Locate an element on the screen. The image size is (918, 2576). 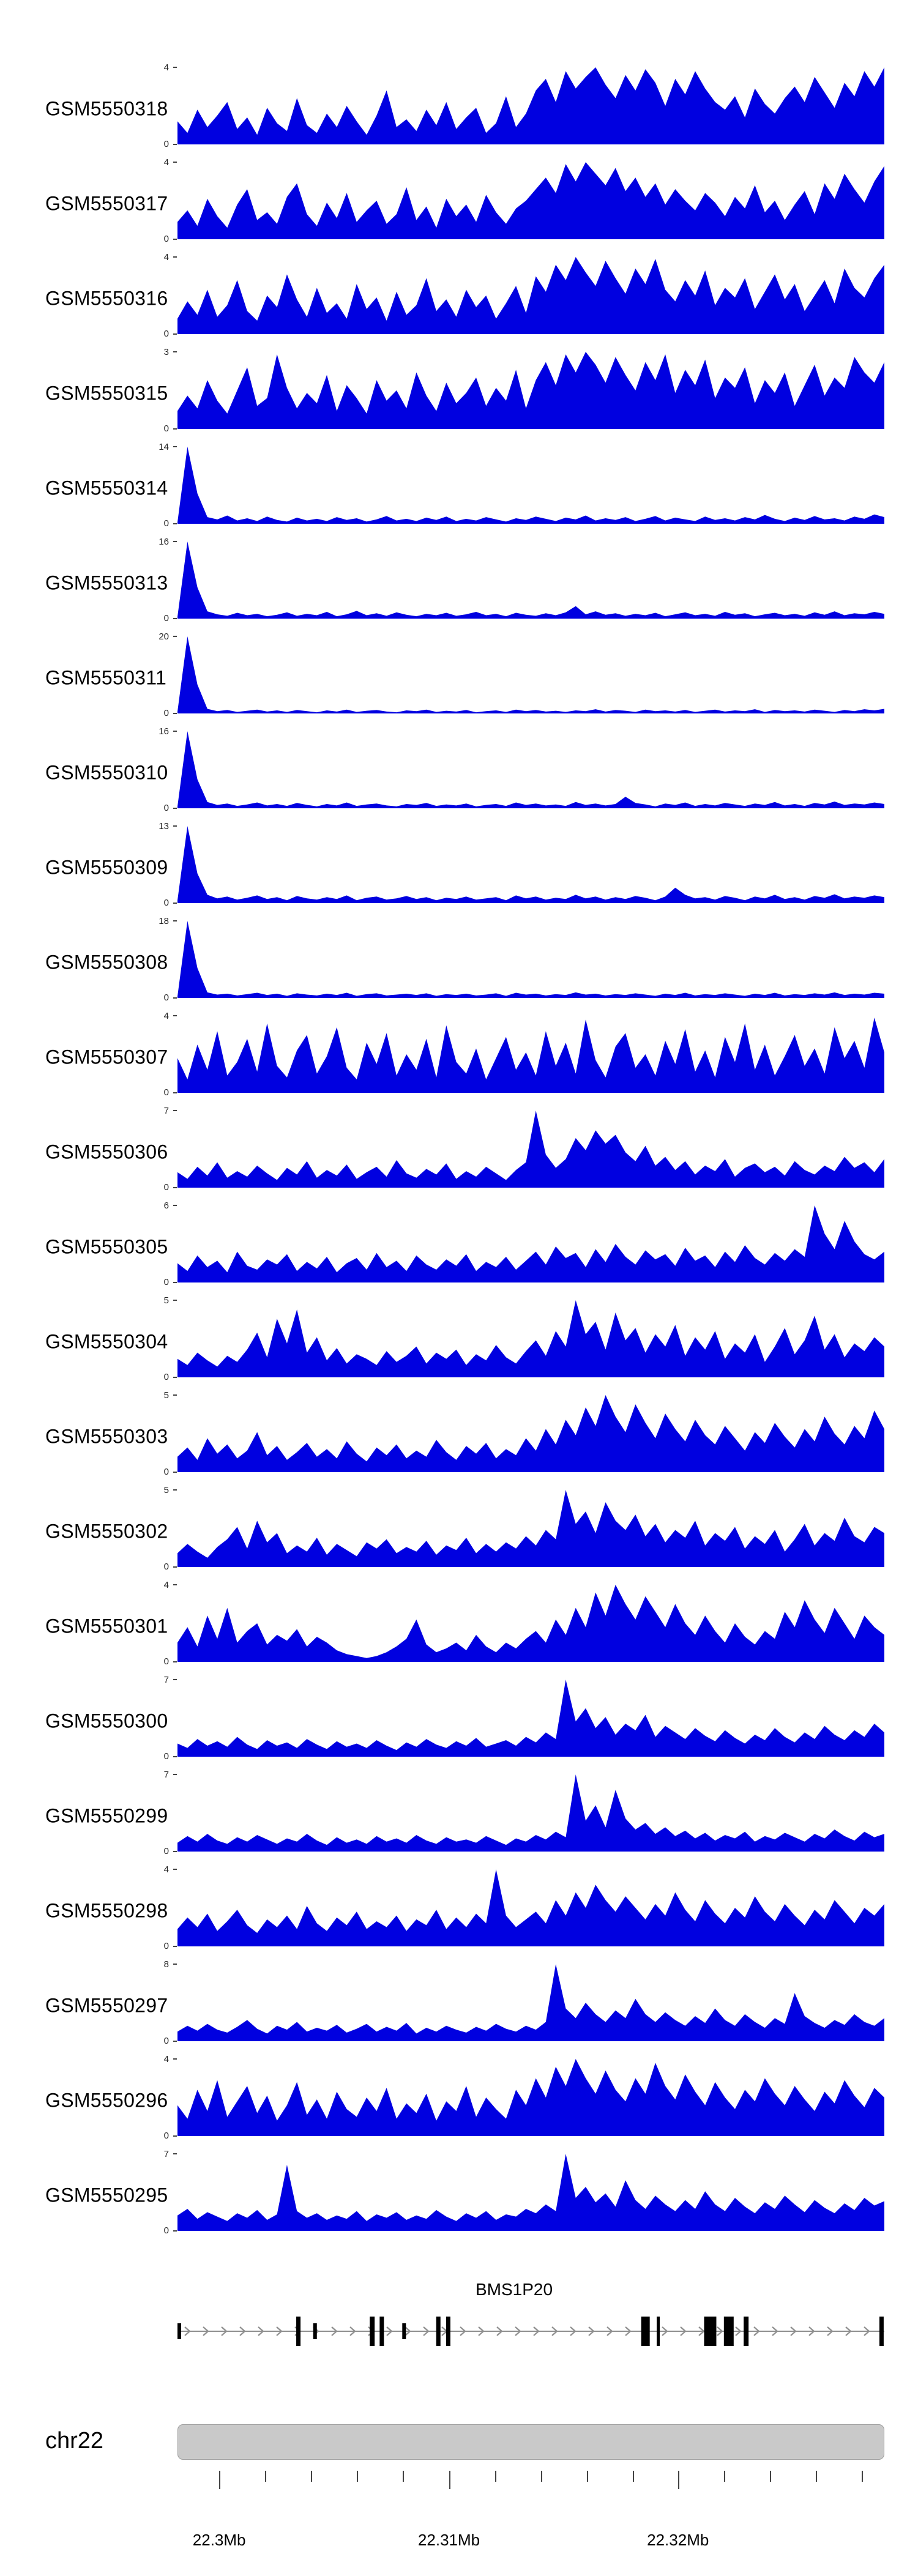
coverage-track-row: GSM5550318 4 0 is located at coordinates (459, 109).